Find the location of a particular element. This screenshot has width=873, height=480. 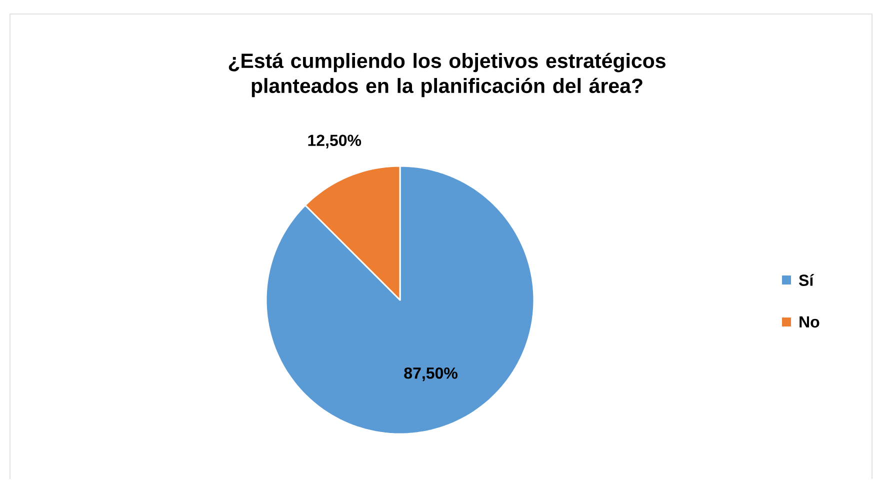

legend-label: No is located at coordinates (810, 322).